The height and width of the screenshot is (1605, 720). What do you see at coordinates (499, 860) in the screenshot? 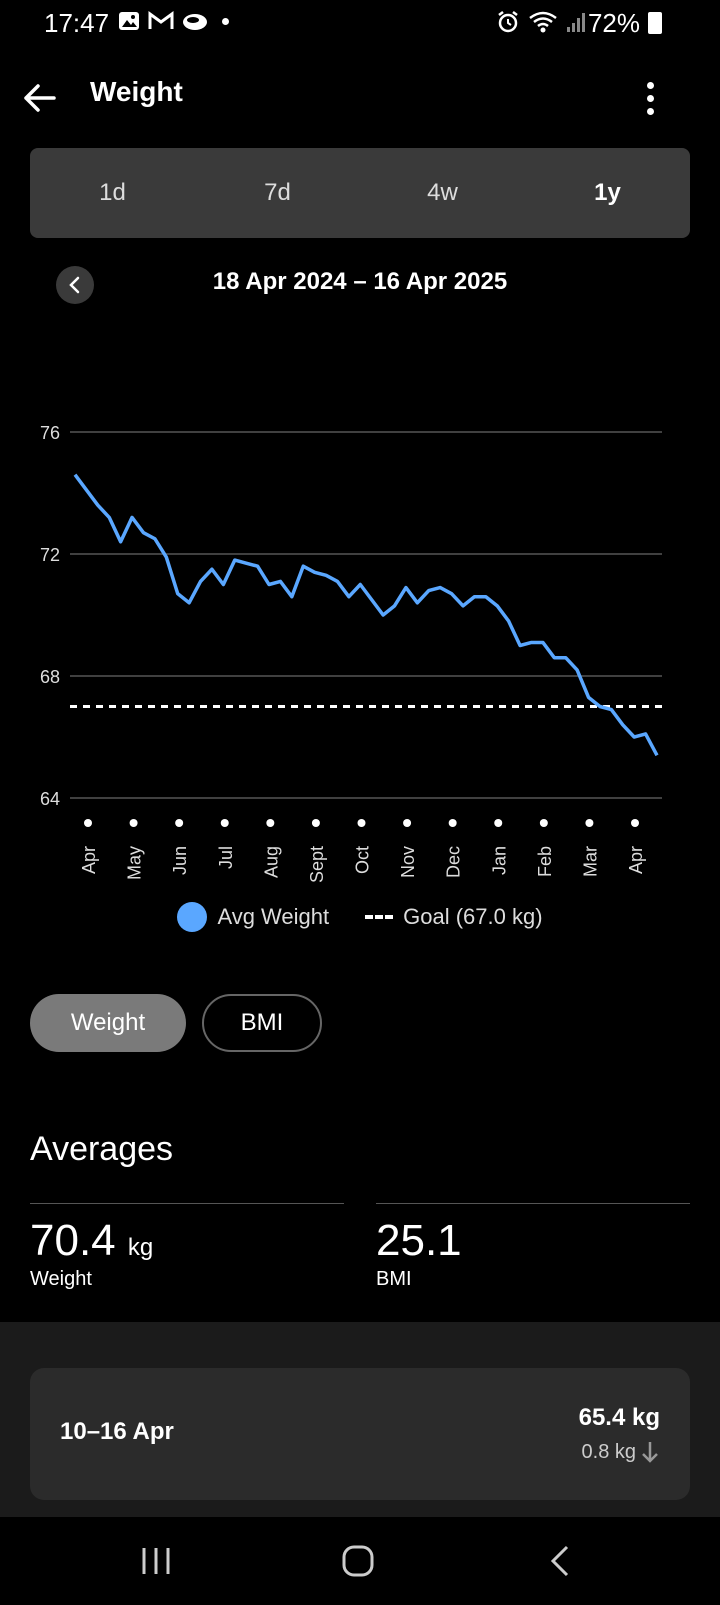
I see `x-tick-label: Jan` at bounding box center [499, 860].